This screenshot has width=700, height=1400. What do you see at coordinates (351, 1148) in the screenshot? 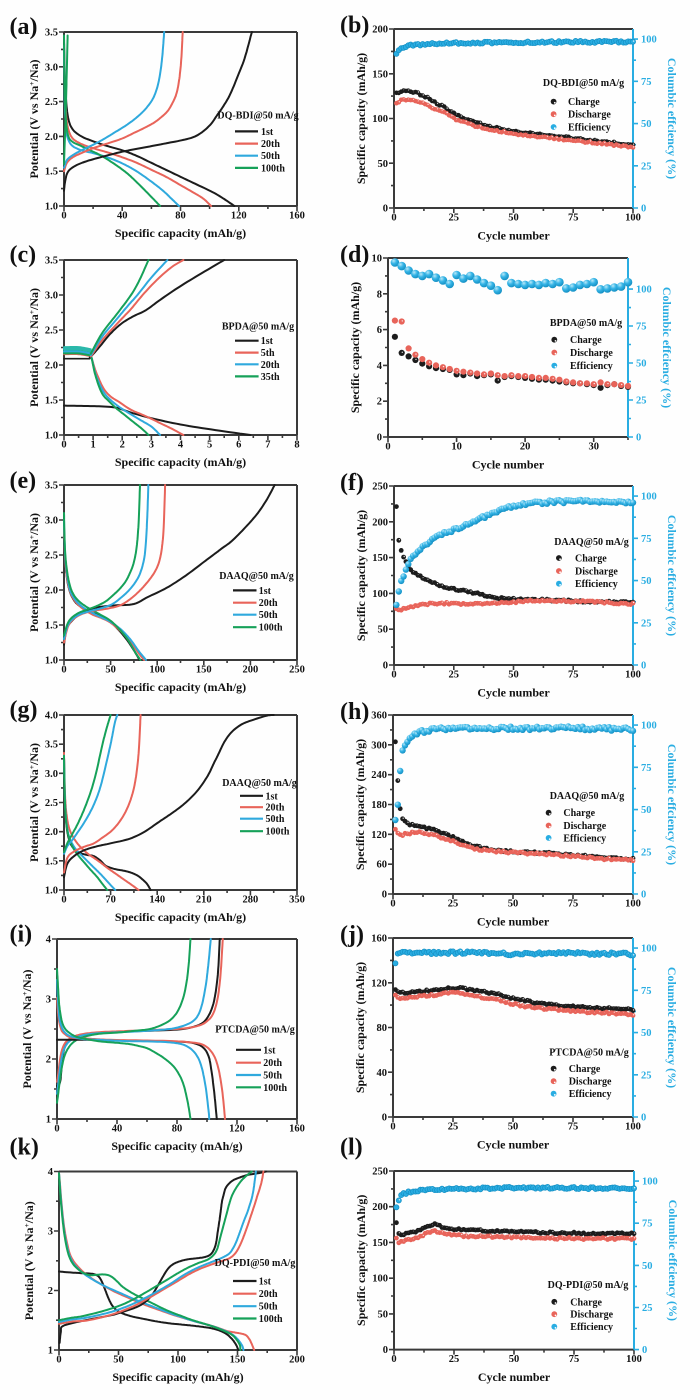
I see `svg-text: (l)` at bounding box center [351, 1148].